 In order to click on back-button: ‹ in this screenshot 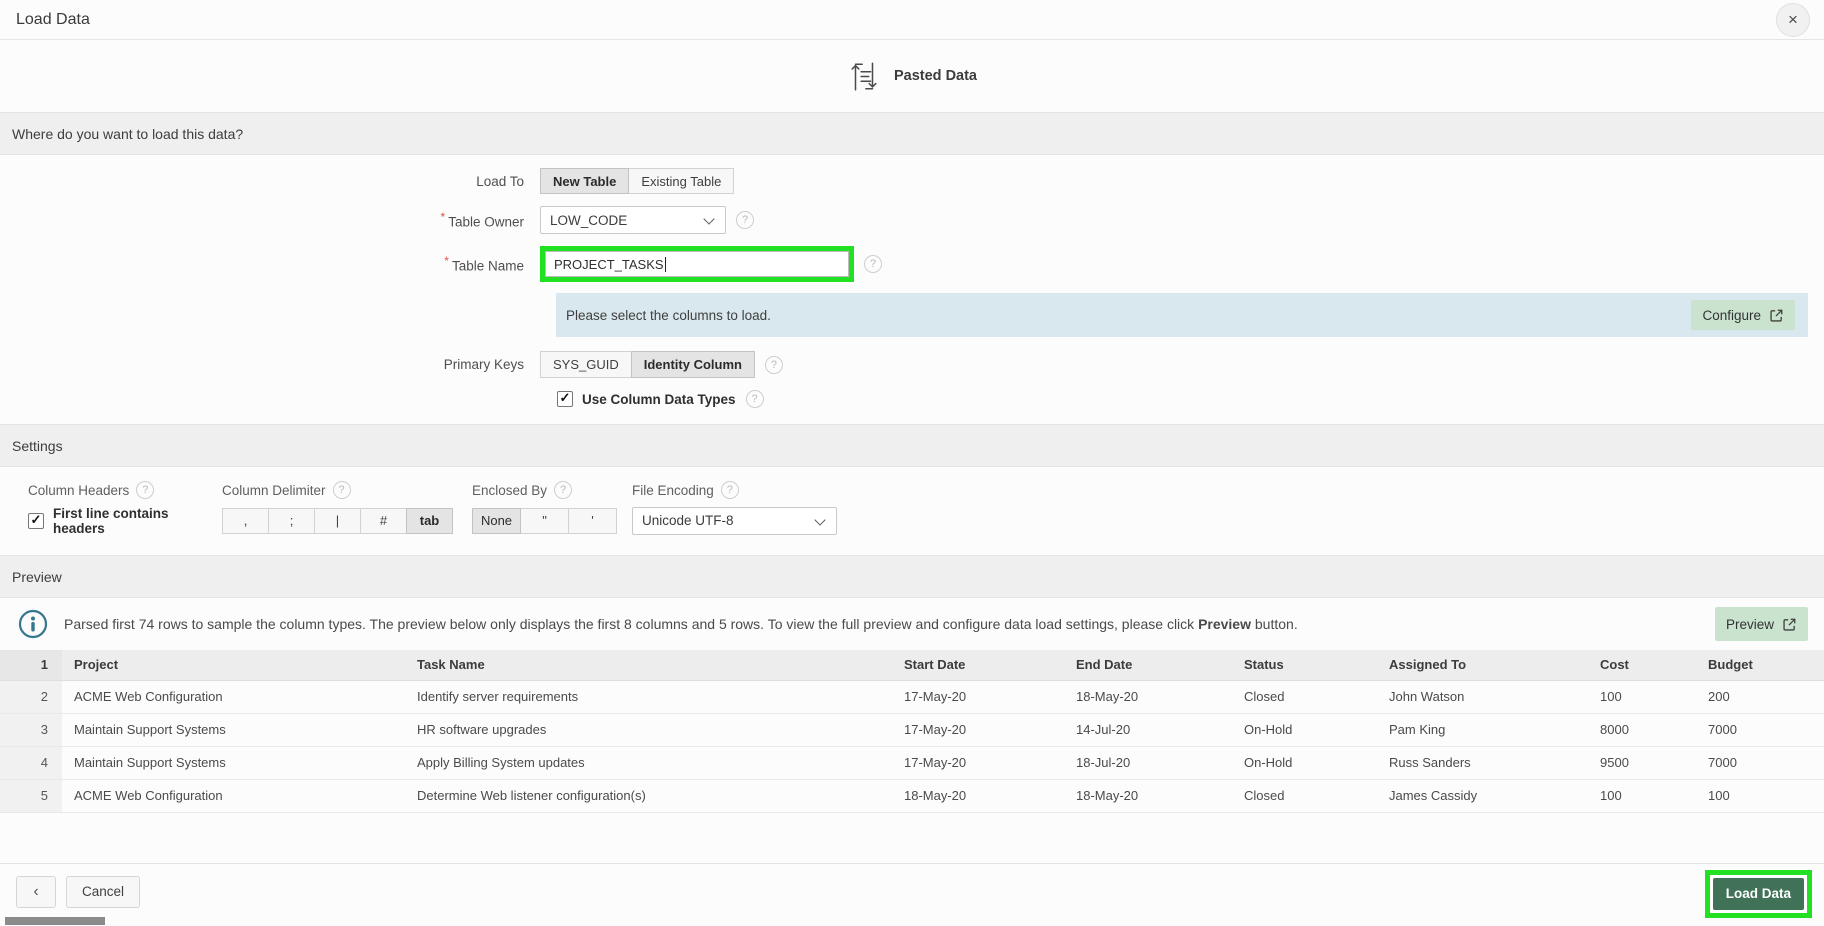, I will do `click(36, 891)`.